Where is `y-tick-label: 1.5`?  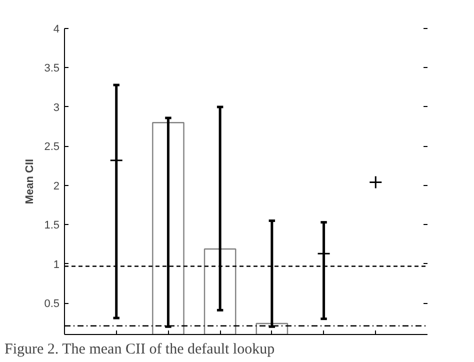
y-tick-label: 1.5 is located at coordinates (52, 226).